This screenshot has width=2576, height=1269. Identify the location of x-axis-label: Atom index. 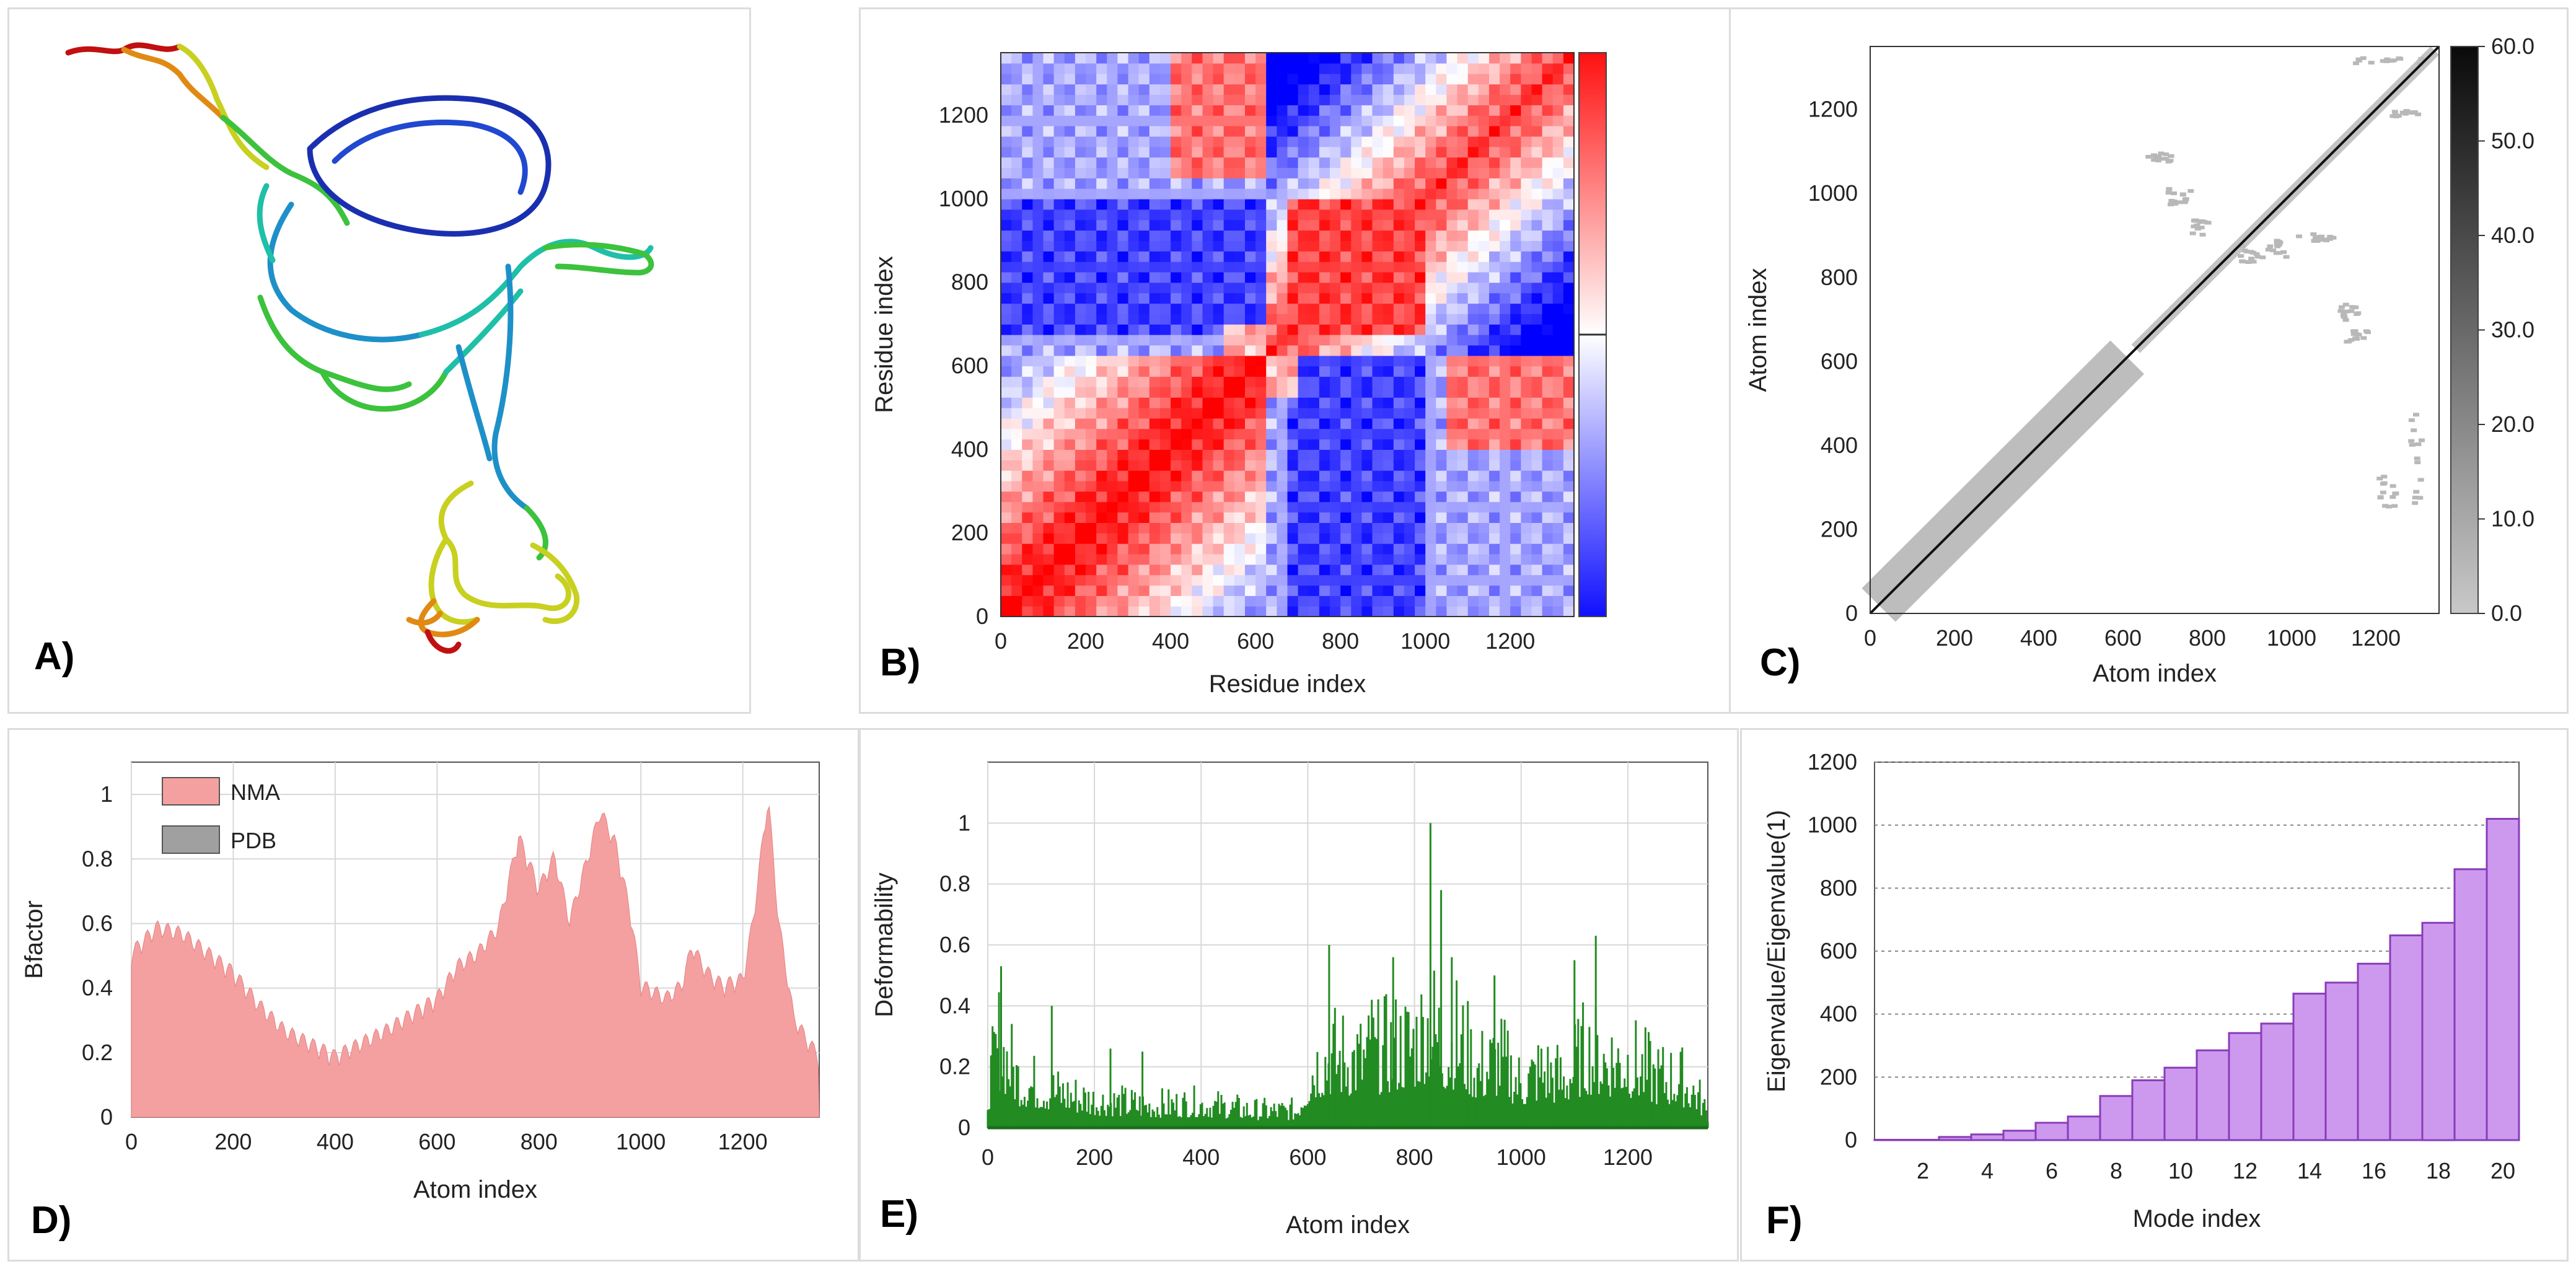
(1348, 1225).